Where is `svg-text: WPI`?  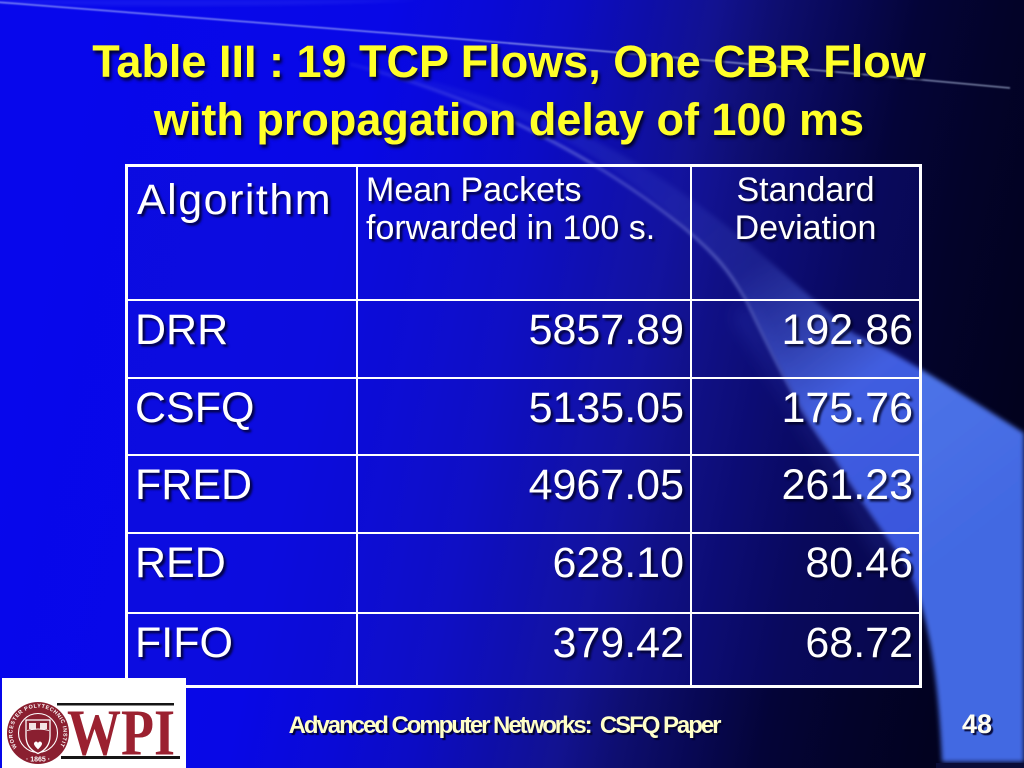
svg-text: WPI is located at coordinates (121, 732).